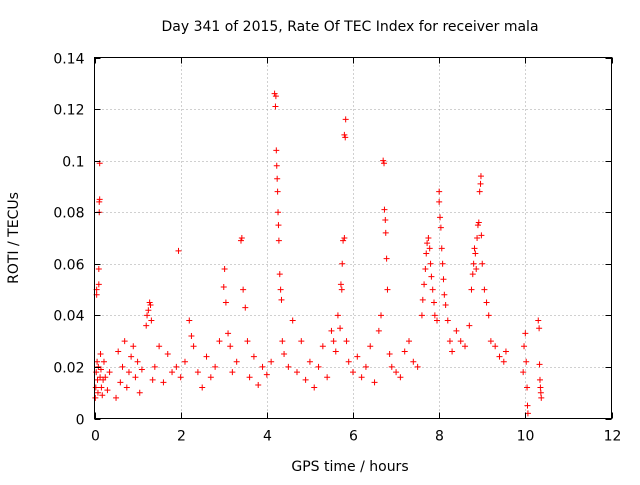 This screenshot has width=640, height=485. What do you see at coordinates (68, 317) in the screenshot?
I see `y-tick-label: 0.04` at bounding box center [68, 317].